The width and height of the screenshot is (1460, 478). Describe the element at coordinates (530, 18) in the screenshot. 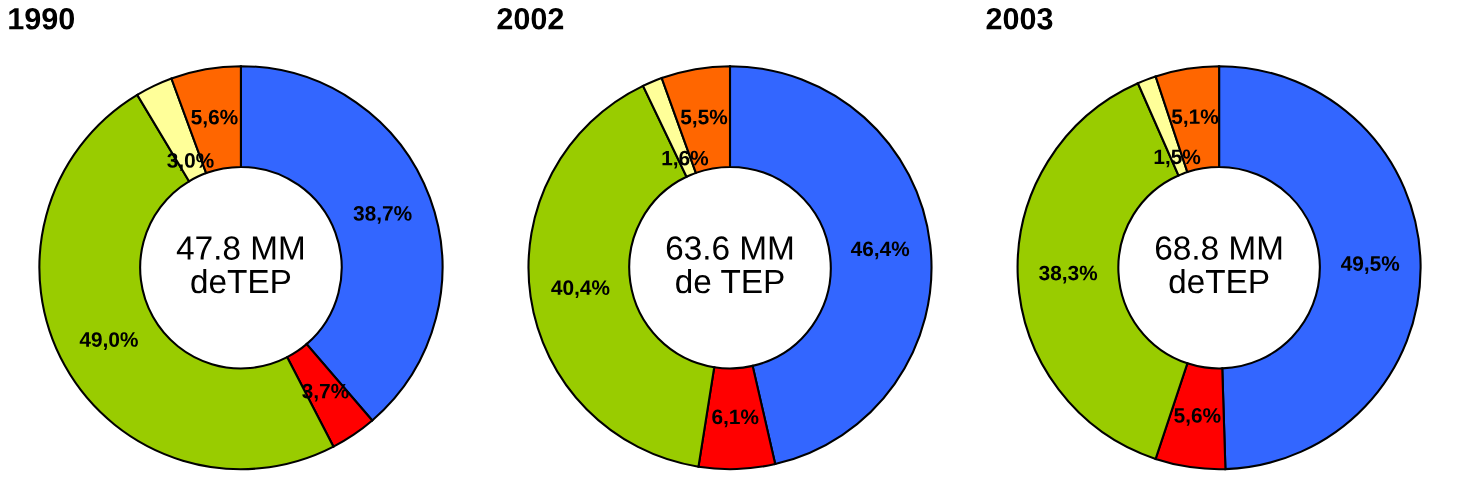

I see `chart-title: 2002` at that location.